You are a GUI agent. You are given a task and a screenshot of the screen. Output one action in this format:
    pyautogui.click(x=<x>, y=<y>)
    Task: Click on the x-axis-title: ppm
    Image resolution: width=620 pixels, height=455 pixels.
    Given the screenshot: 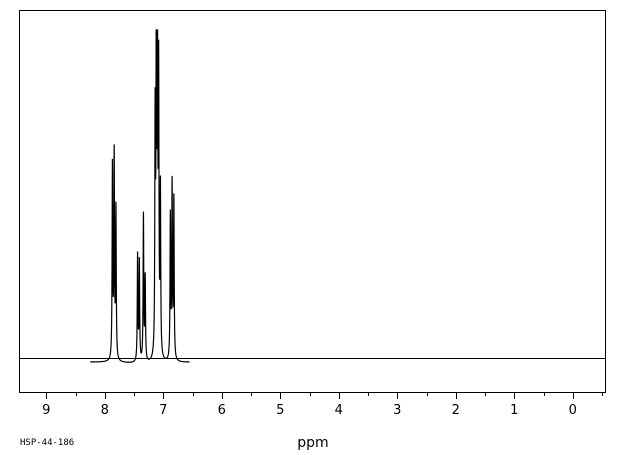 What is the action you would take?
    pyautogui.click(x=312, y=443)
    